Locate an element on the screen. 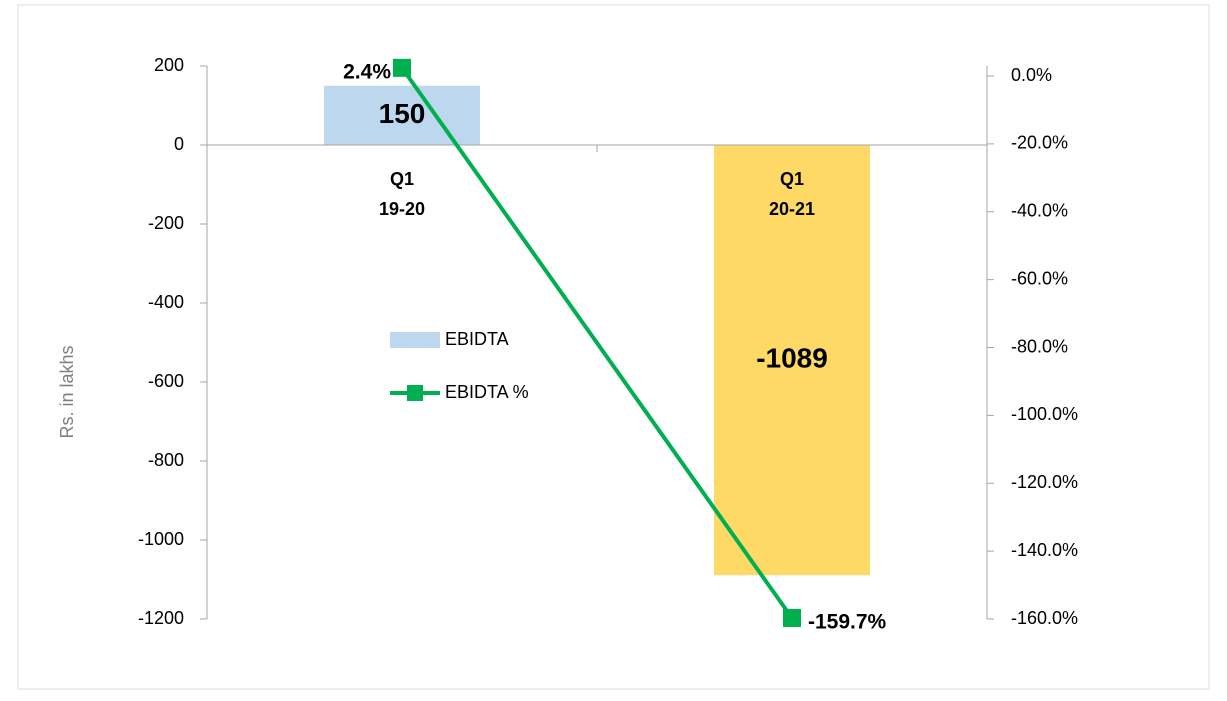 Image resolution: width=1227 pixels, height=701 pixels. y2-tick-label: -140.0% is located at coordinates (1044, 550).